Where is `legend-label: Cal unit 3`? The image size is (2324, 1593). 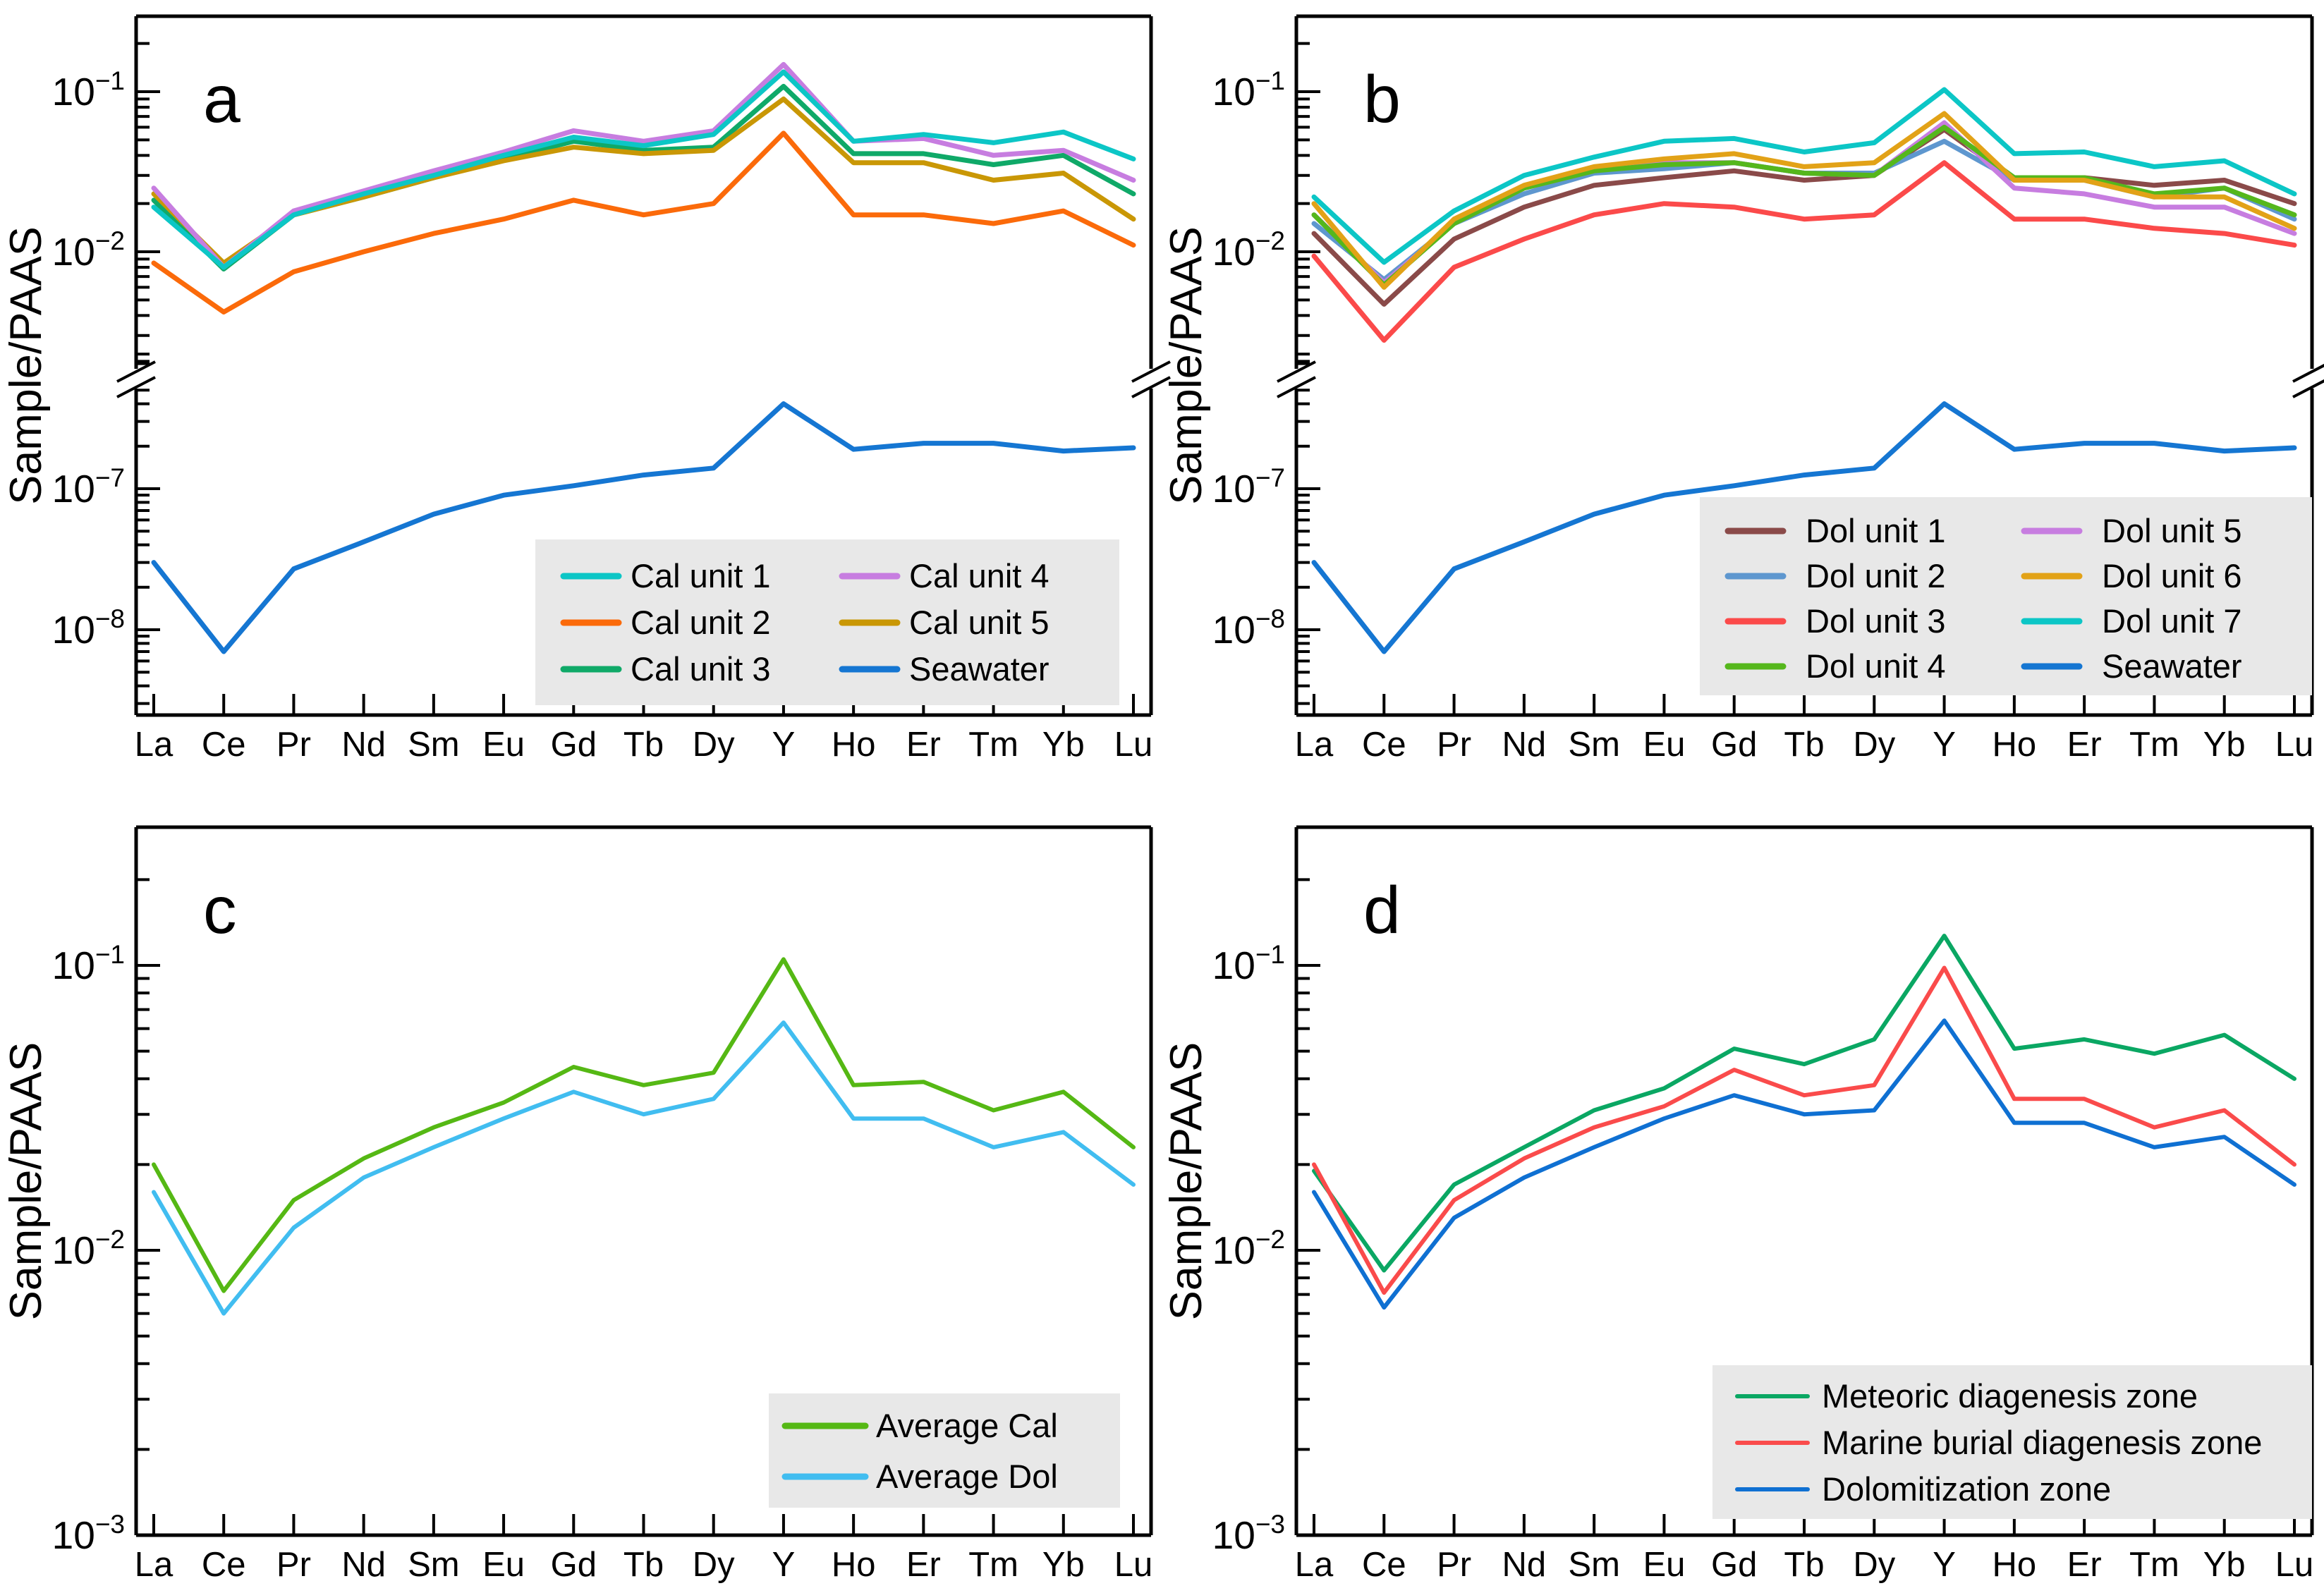
legend-label: Cal unit 3 is located at coordinates (701, 669).